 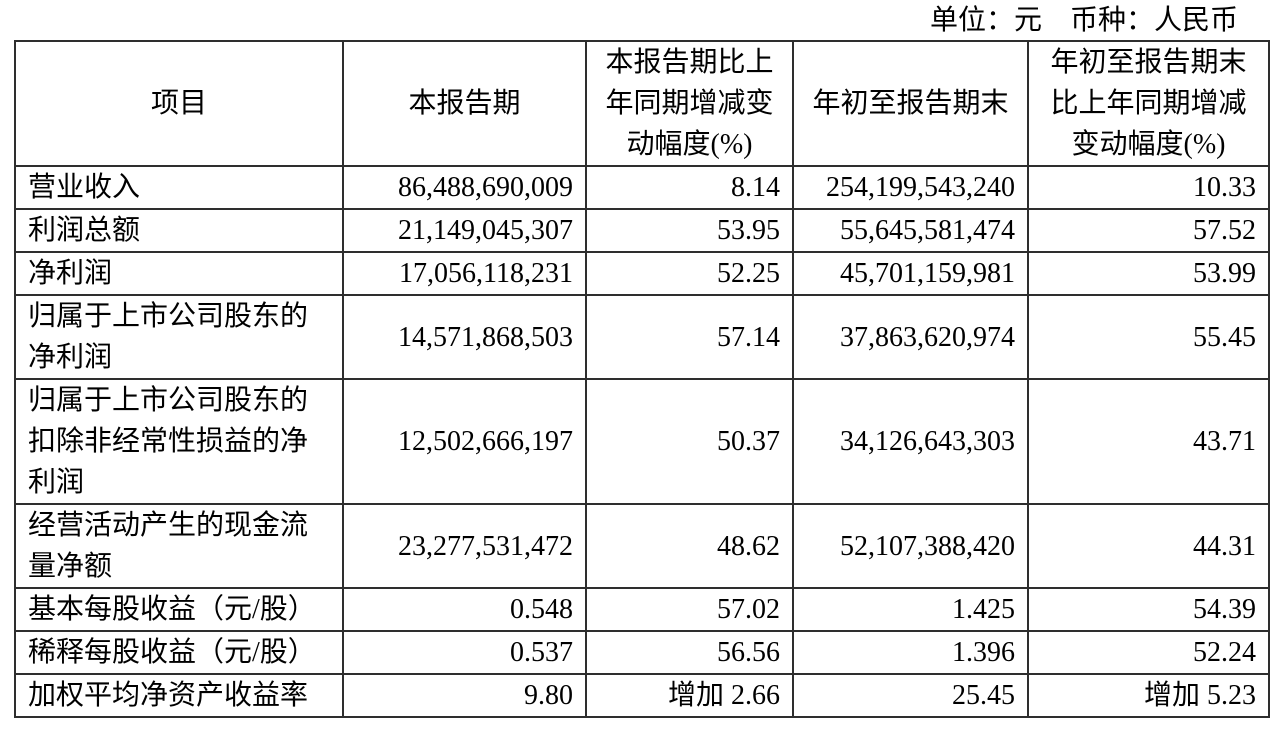 I want to click on value-cell: 53.95, so click(x=689, y=230).